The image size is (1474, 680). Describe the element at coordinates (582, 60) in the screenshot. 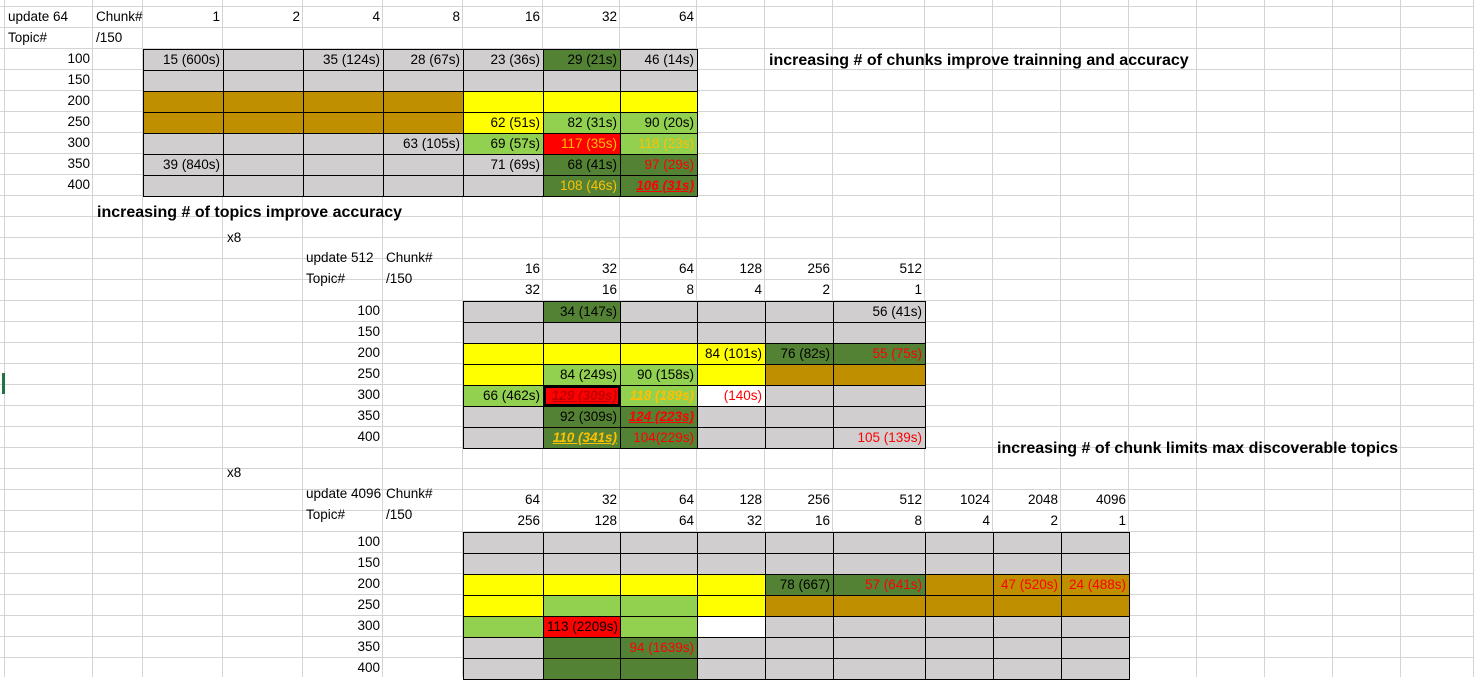

I see `table1-data-cell: 29 (21s)` at that location.